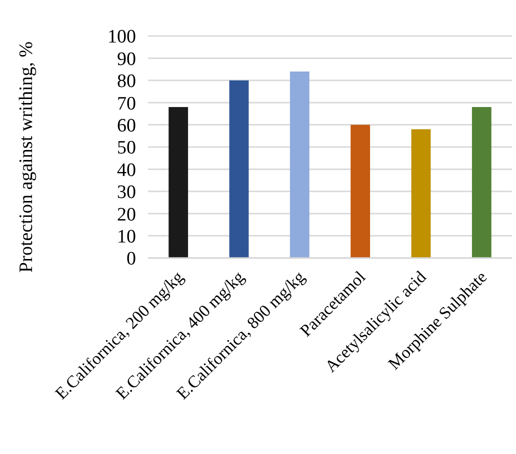  Describe the element at coordinates (126, 59) in the screenshot. I see `y-tick-label: 90` at that location.